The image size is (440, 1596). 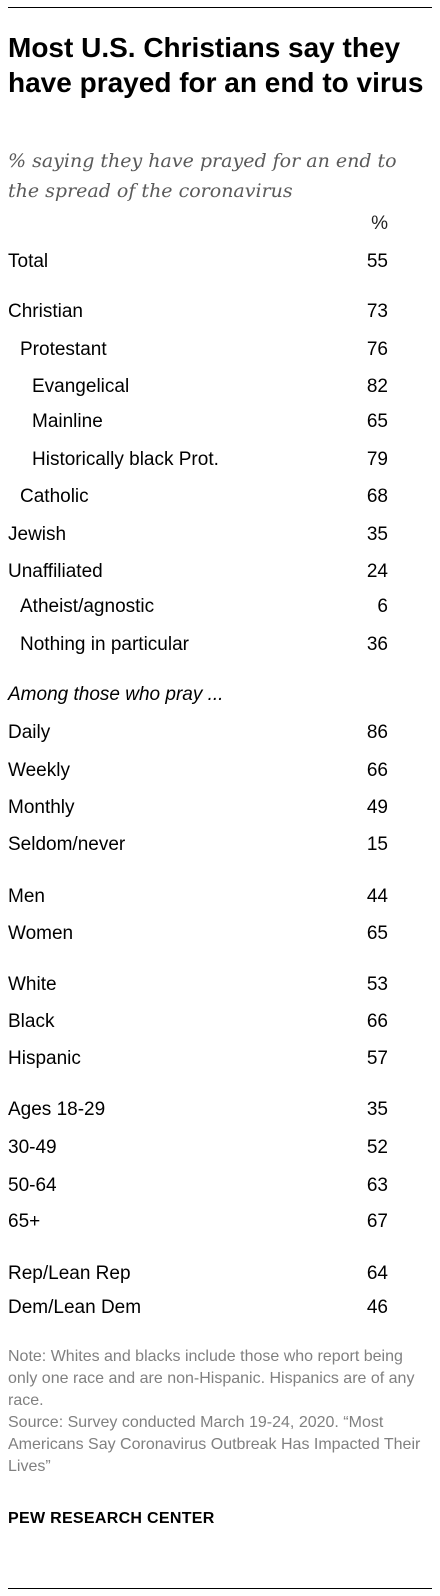 I want to click on row-label: Unaffiliated, so click(x=55, y=571).